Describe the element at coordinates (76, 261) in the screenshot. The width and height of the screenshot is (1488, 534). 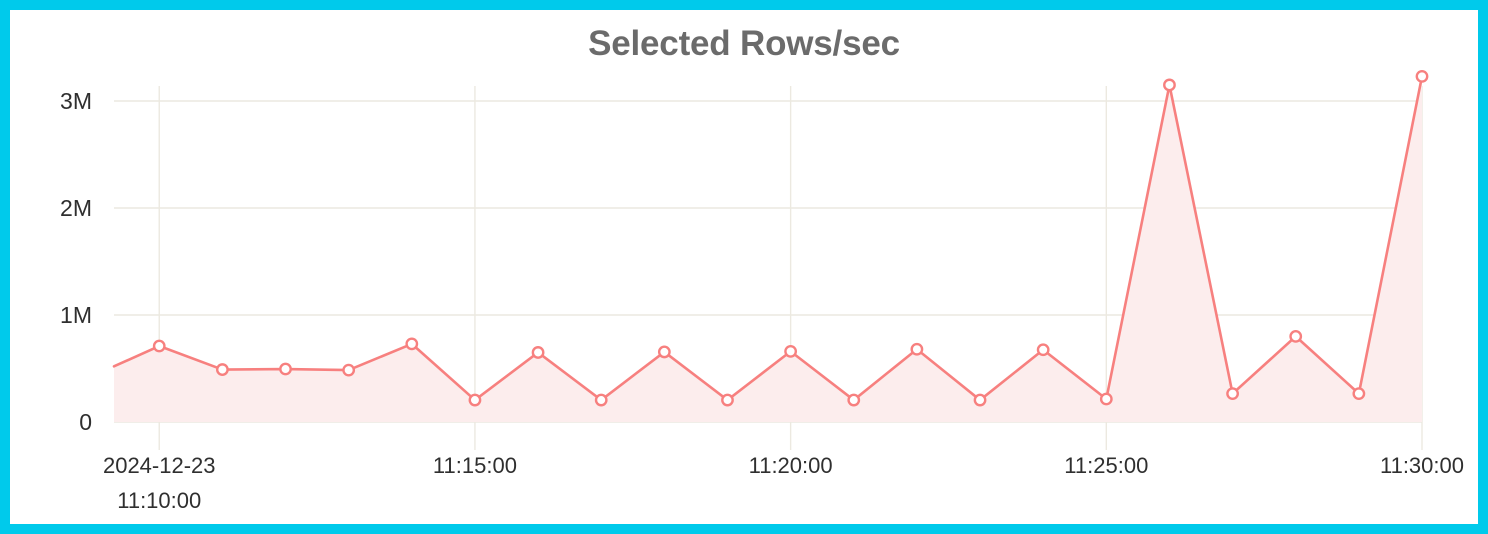
I see `y-axis-labels-group: 0 1M 2M 3M` at that location.